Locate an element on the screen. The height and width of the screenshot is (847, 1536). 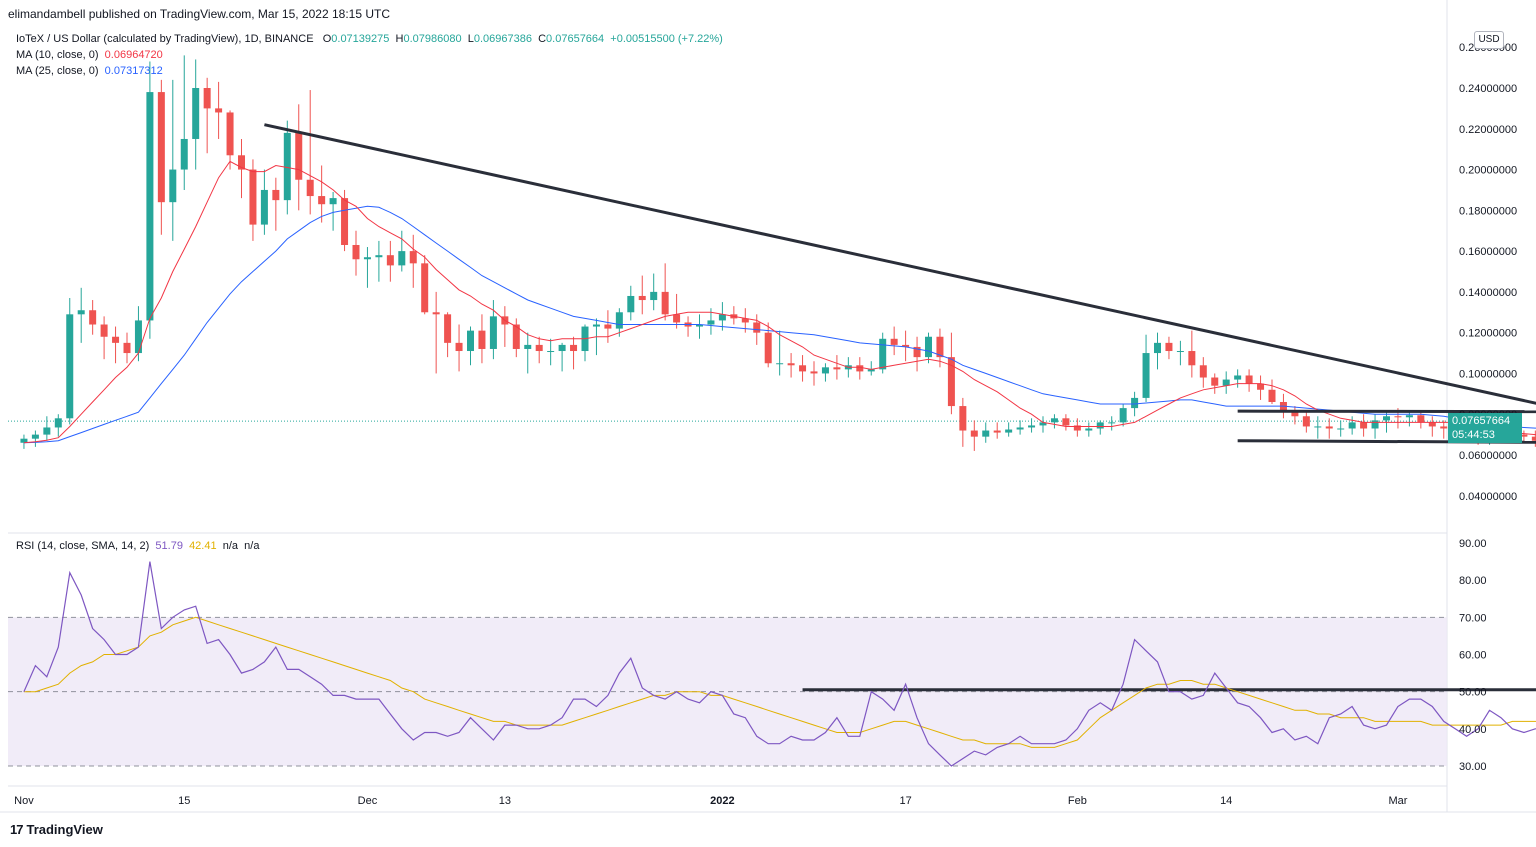
price-tick-label: 0.10000000 is located at coordinates (1488, 374).